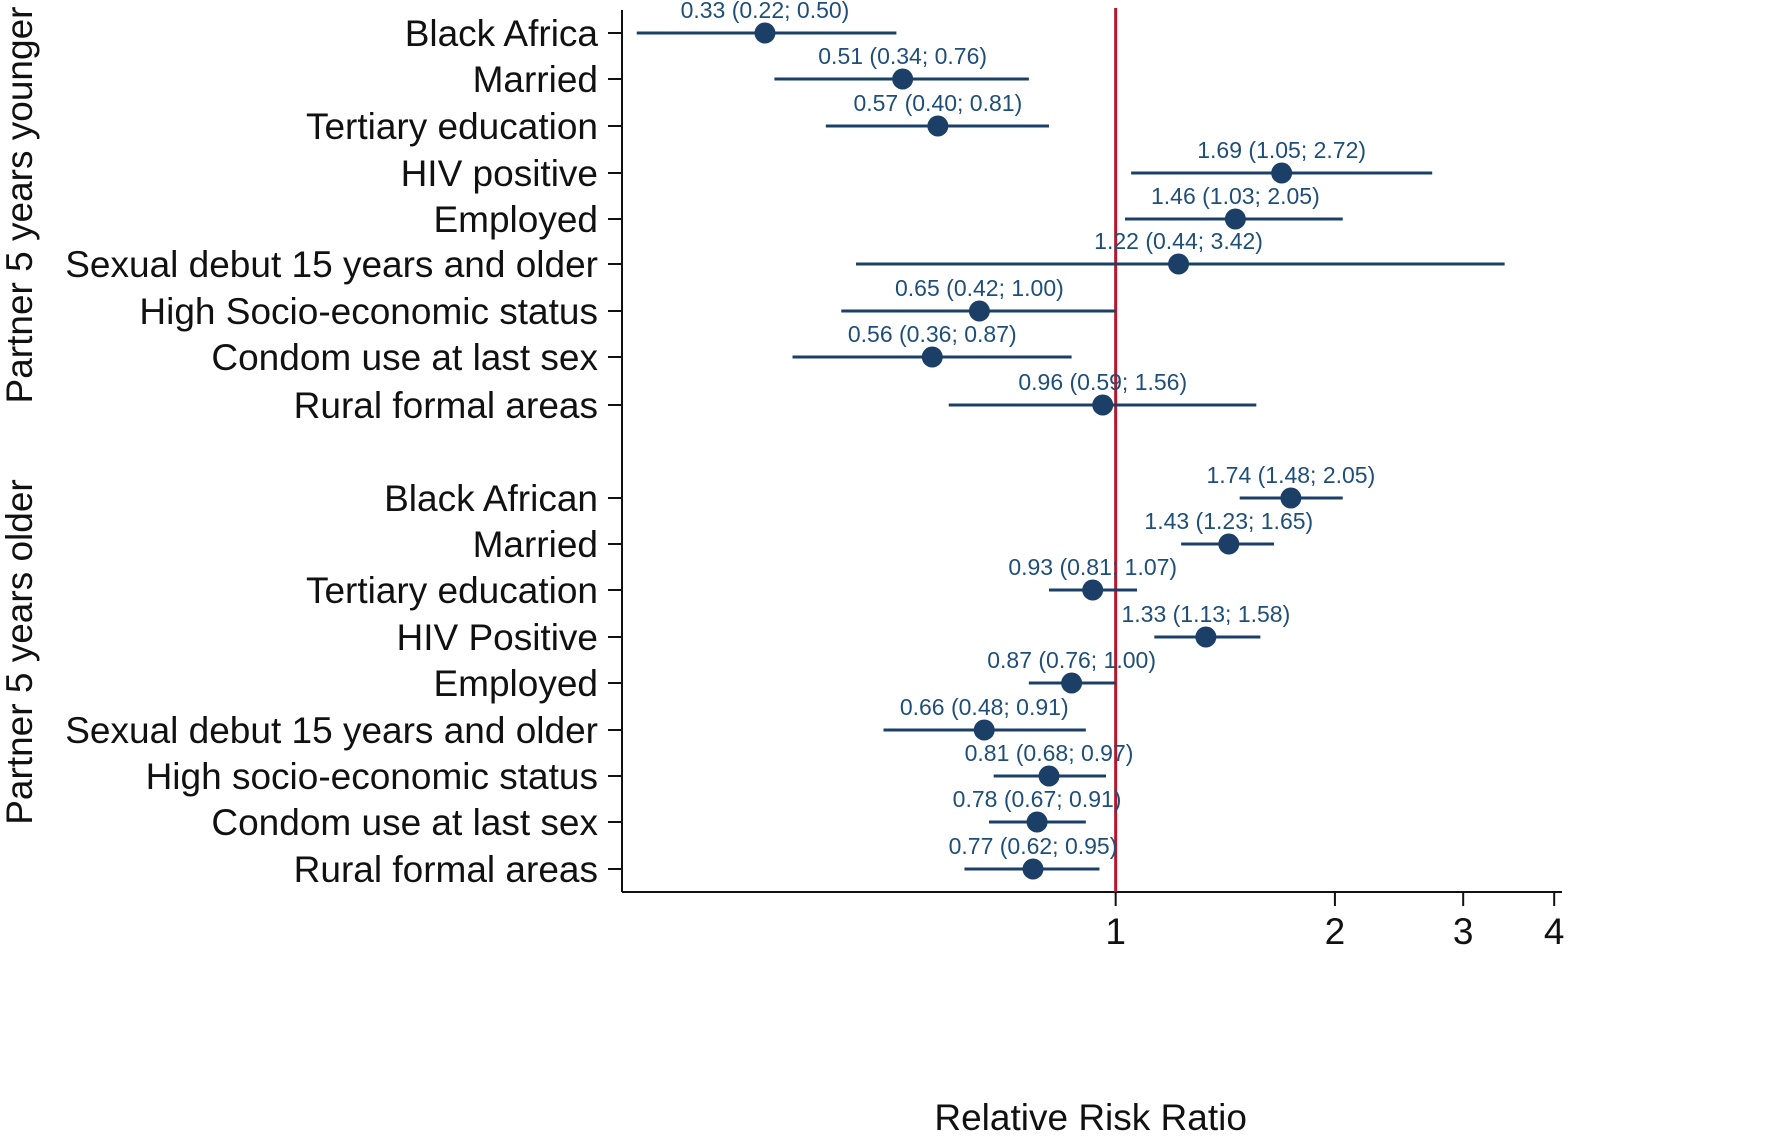 The height and width of the screenshot is (1142, 1770). What do you see at coordinates (1115, 931) in the screenshot?
I see `x-tick-label: 1` at bounding box center [1115, 931].